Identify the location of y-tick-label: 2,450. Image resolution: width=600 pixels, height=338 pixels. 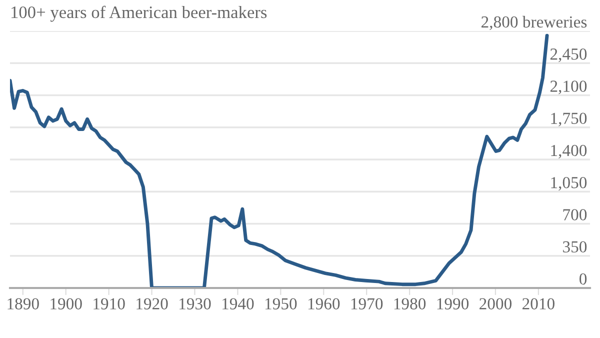
(568, 55).